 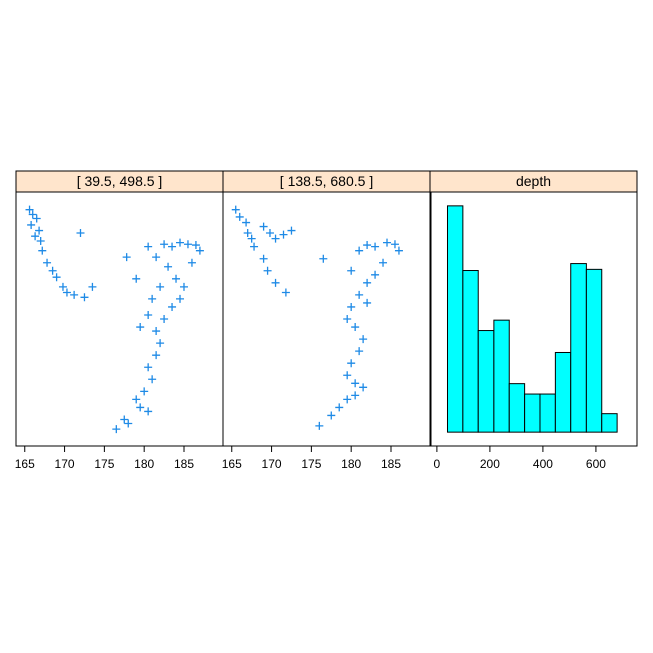 What do you see at coordinates (351, 464) in the screenshot?
I see `x-tick-label: 180` at bounding box center [351, 464].